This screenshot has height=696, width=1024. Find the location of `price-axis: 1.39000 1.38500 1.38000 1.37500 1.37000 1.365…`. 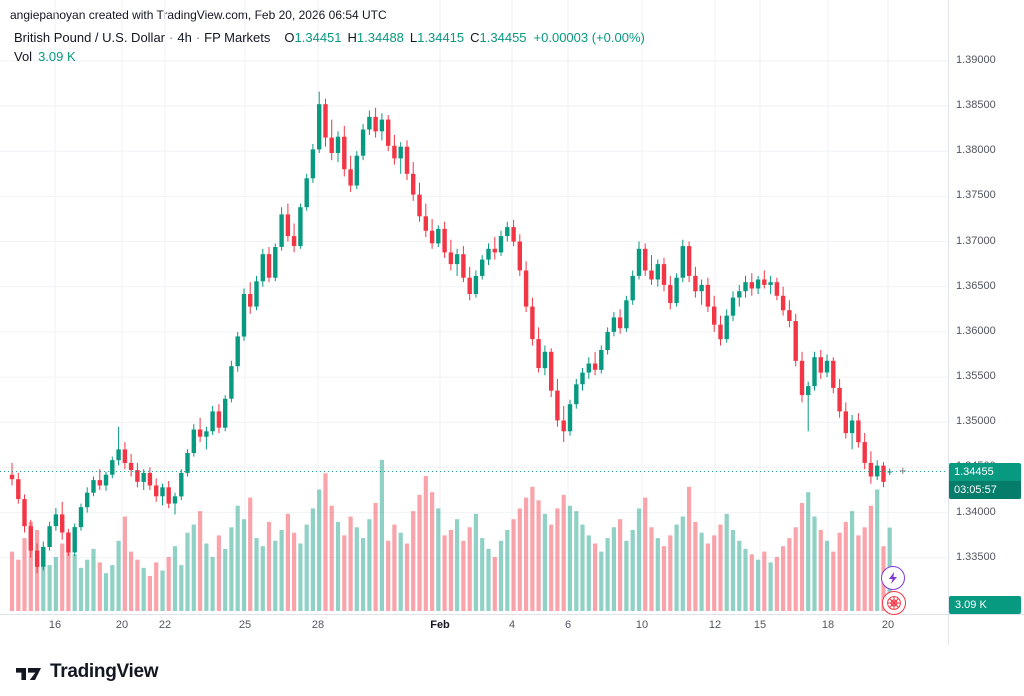

price-axis: 1.39000 1.38500 1.38000 1.37500 1.37000 1.365… is located at coordinates (986, 307).